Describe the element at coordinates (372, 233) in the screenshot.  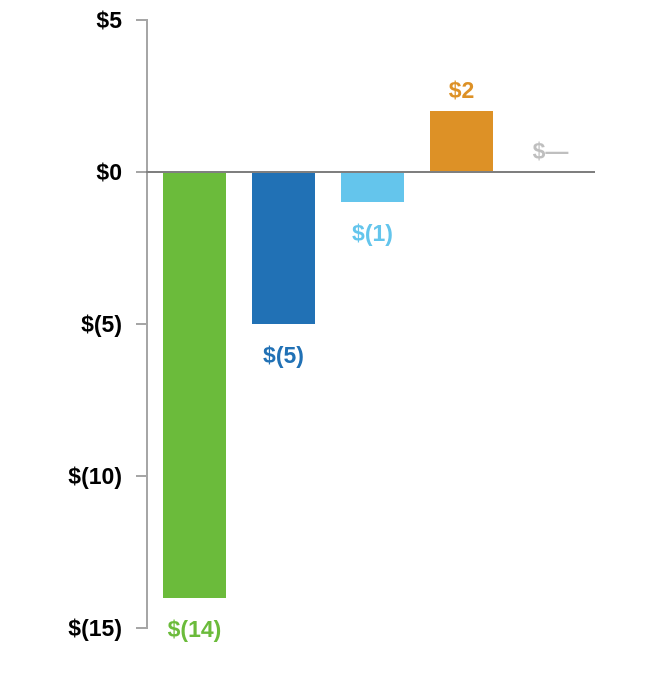
I see `bar-value-label-3: $(1)` at that location.